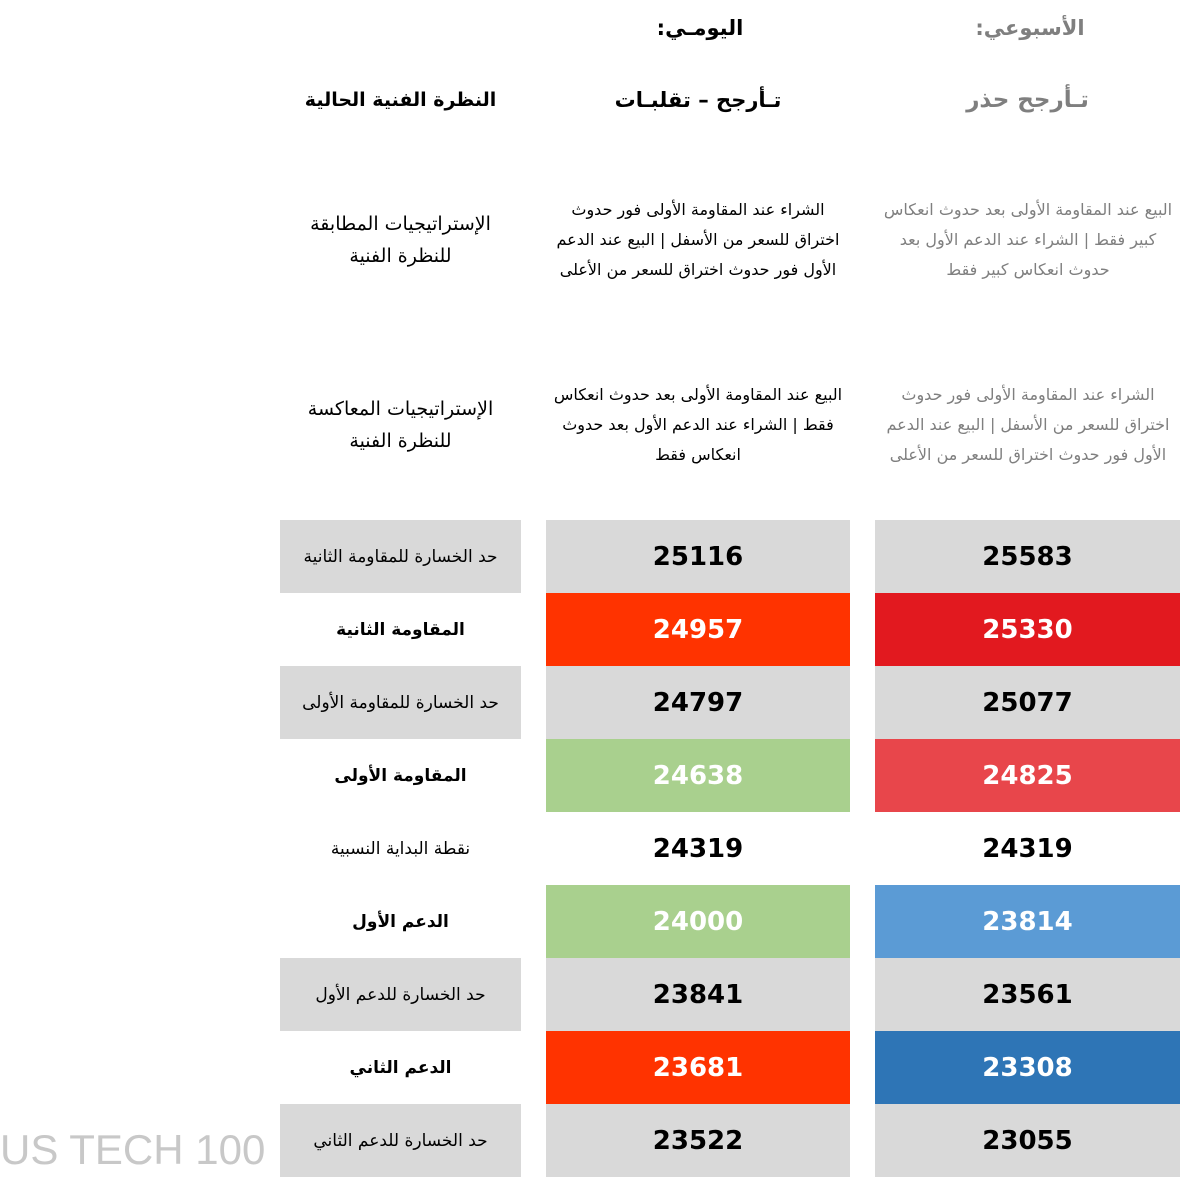 The width and height of the screenshot is (1181, 1181). I want to click on weekly-value: 23561, so click(1027, 994).